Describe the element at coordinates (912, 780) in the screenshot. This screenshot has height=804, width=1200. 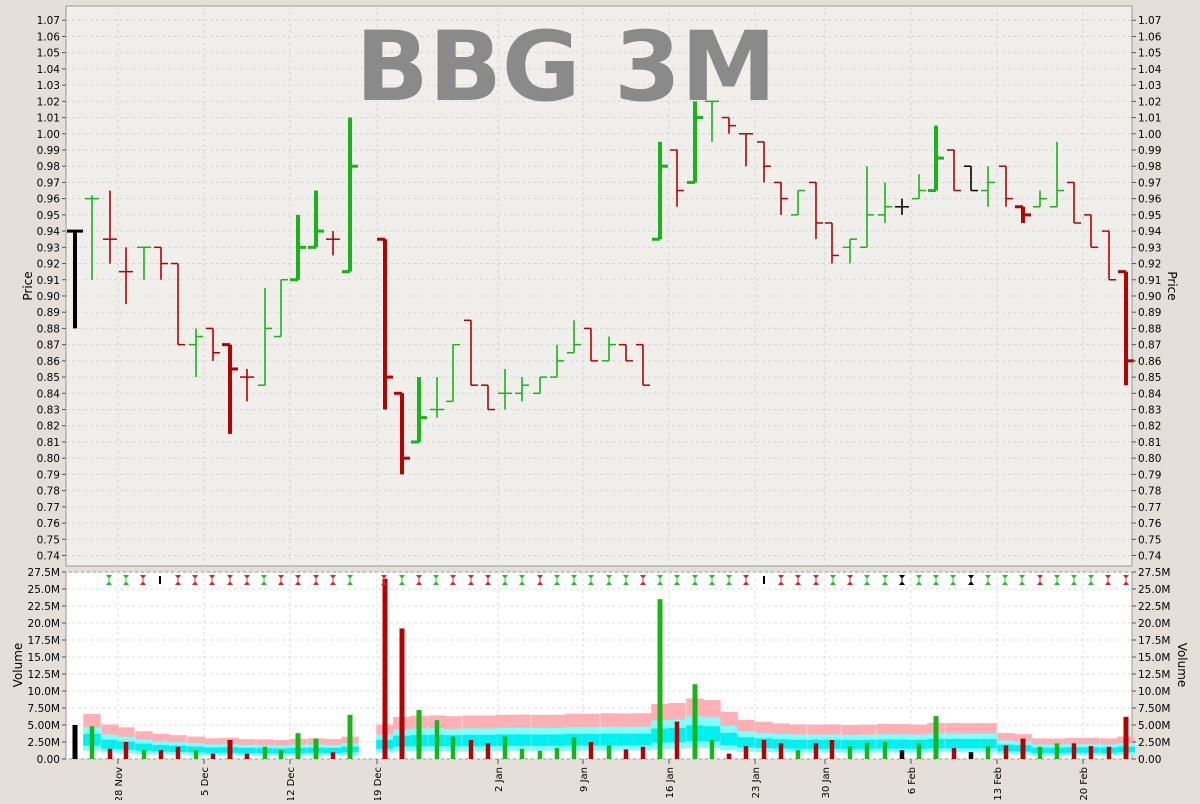
I see `x-tick-label: 6 Feb` at that location.